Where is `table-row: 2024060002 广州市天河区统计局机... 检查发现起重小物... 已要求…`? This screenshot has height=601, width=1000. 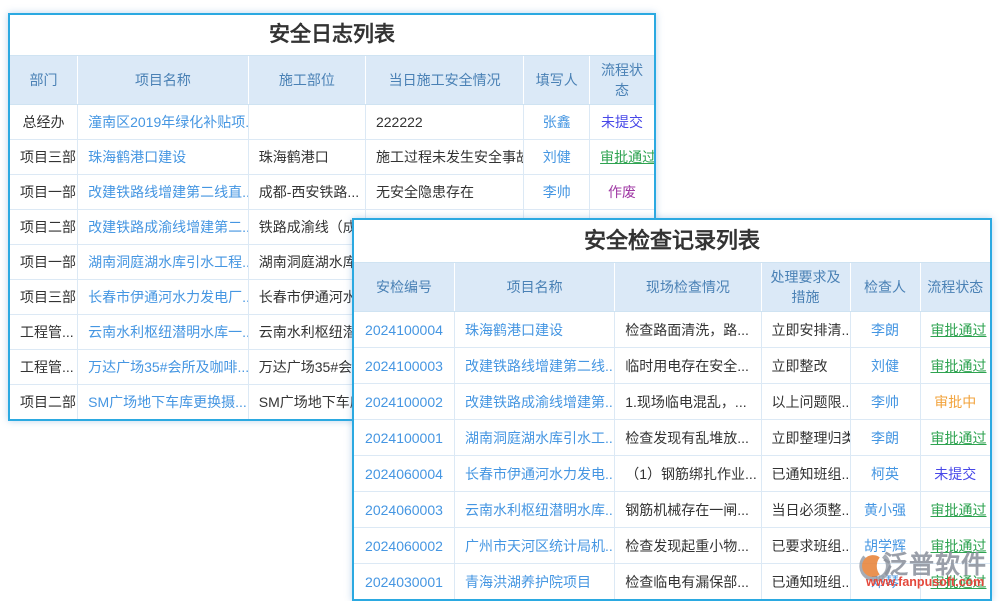
table-row: 2024060002 广州市天河区统计局机... 检查发现起重小物... 已要求… is located at coordinates (672, 545).